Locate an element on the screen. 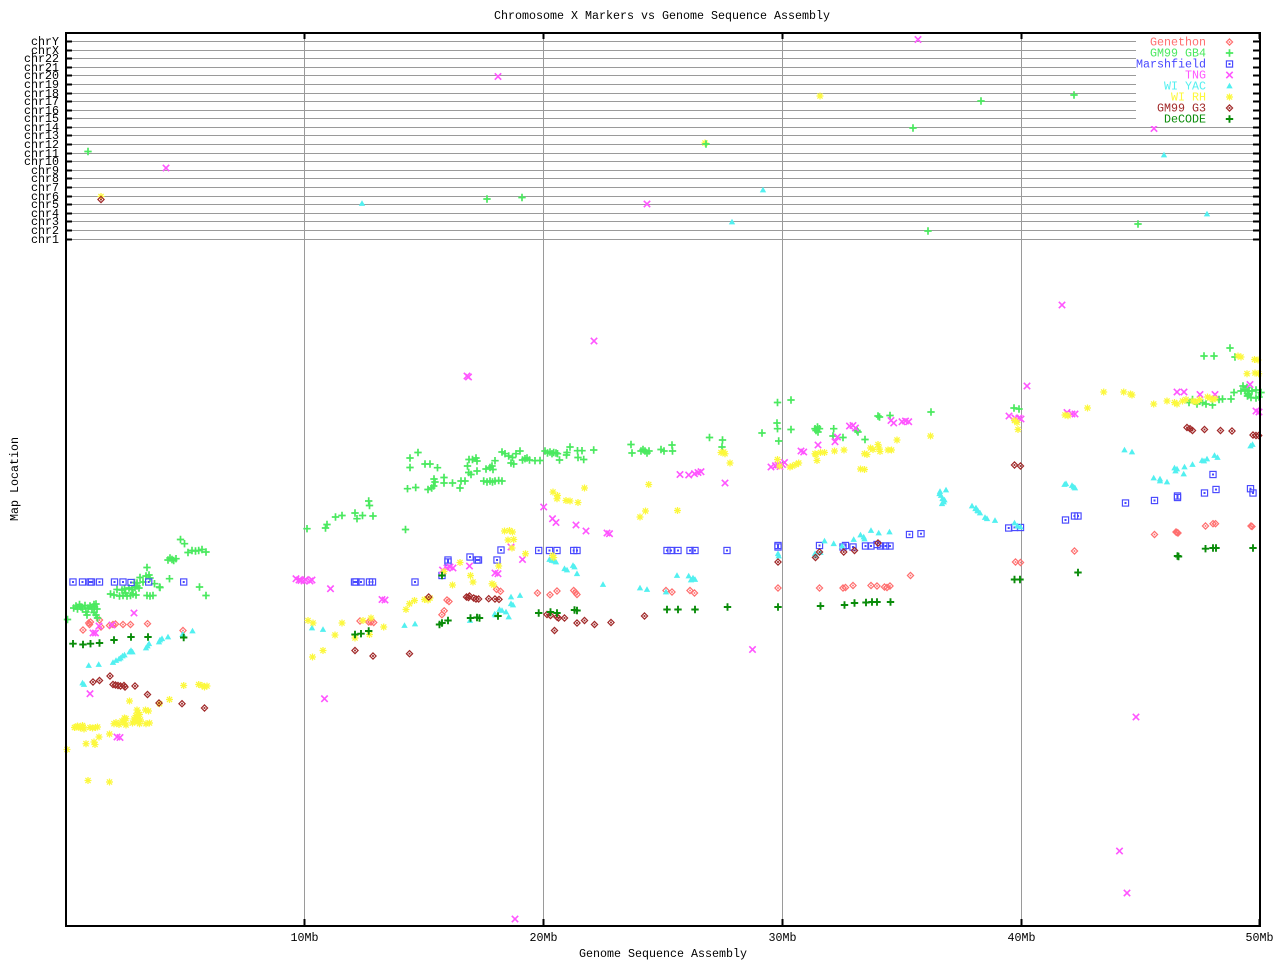  svg-text: chr9 is located at coordinates (45, 171).